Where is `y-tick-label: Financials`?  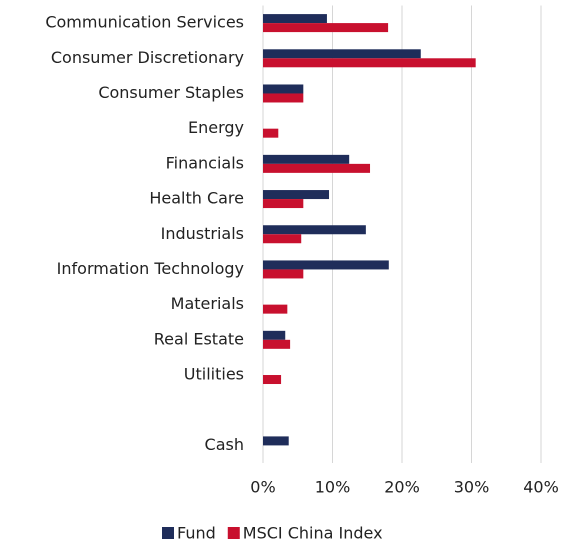 y-tick-label: Financials is located at coordinates (205, 162).